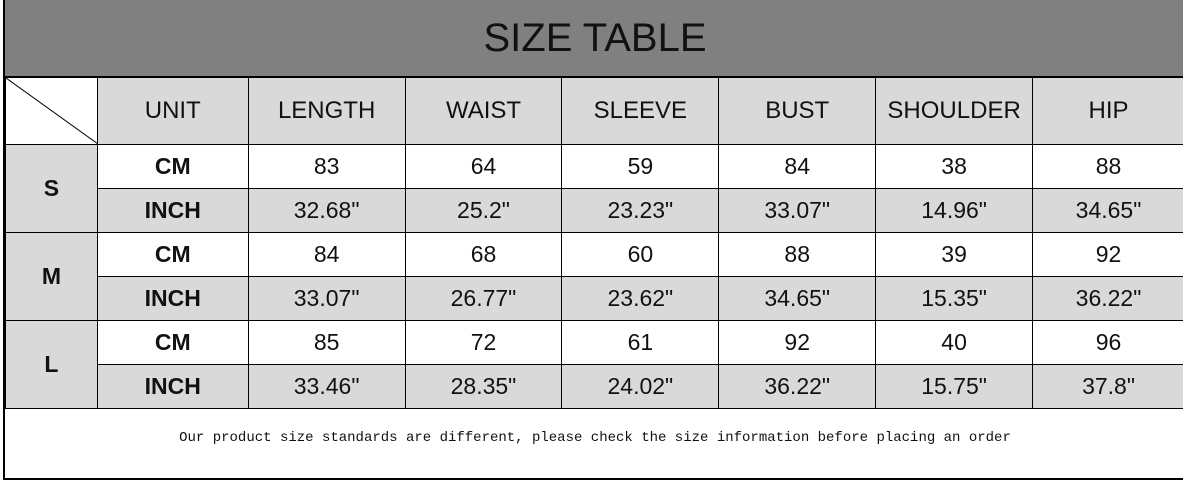  I want to click on value-cell: 85, so click(326, 342).